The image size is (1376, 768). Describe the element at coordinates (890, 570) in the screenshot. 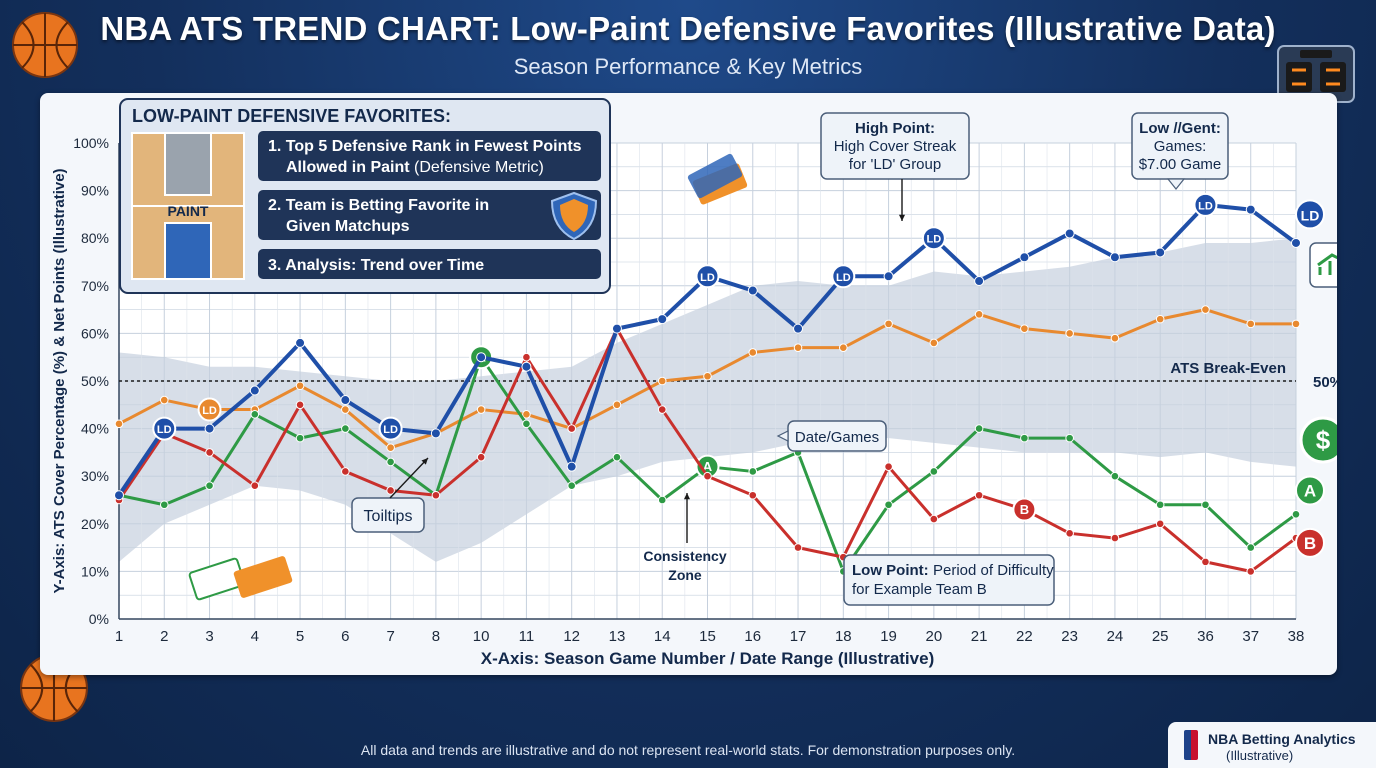

I see `low-point-title: Low Point:` at that location.